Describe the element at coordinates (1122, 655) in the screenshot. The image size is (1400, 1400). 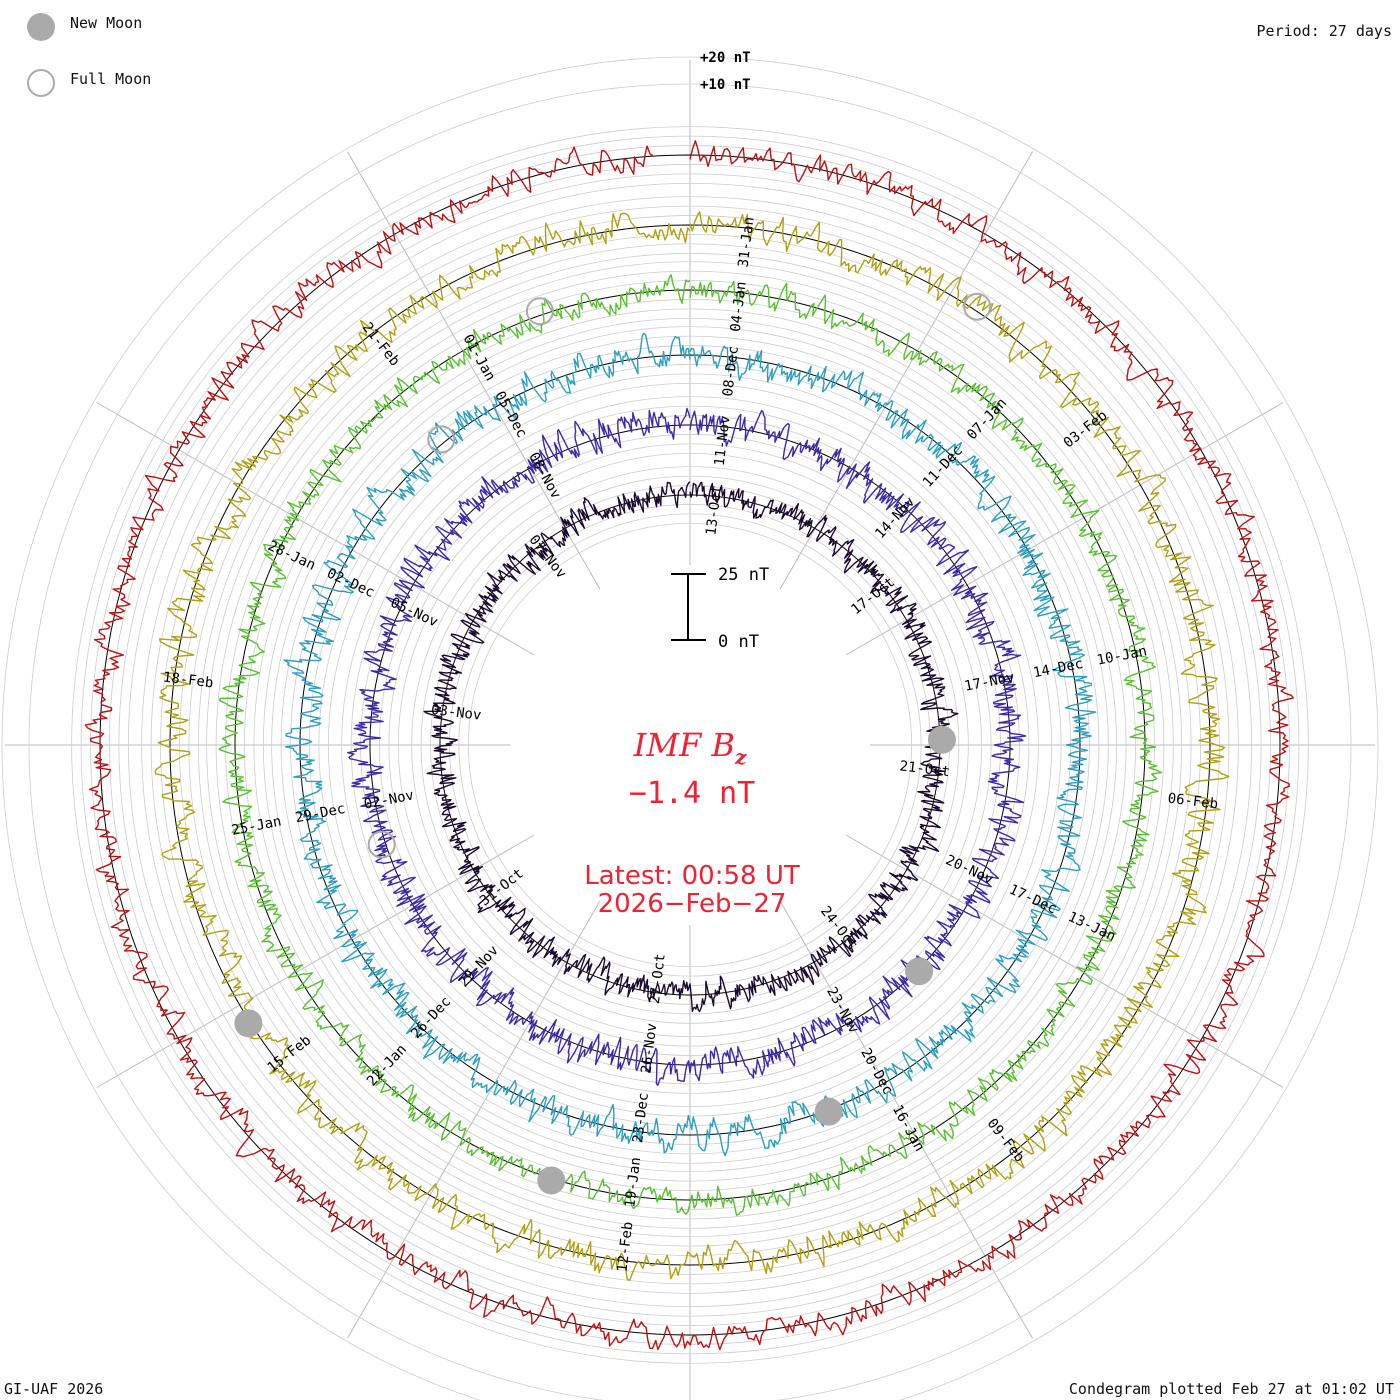
I see `date-label: 10-Jan` at that location.